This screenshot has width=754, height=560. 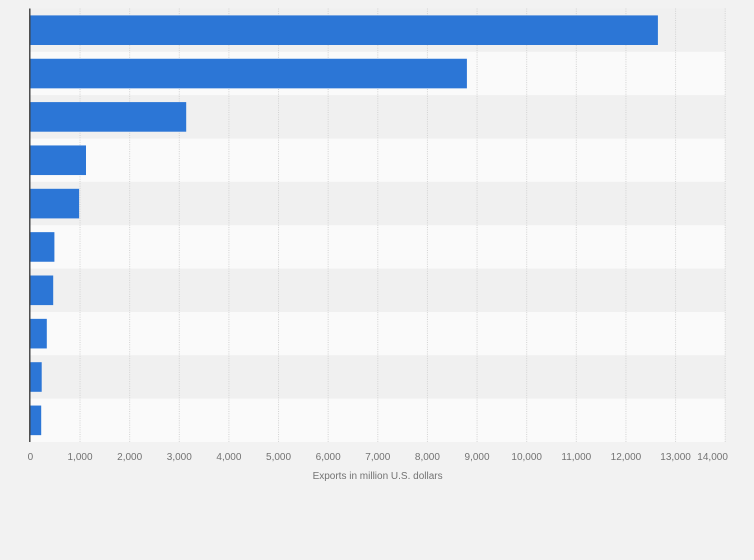 What do you see at coordinates (278, 457) in the screenshot?
I see `svg-text: 5,000` at bounding box center [278, 457].